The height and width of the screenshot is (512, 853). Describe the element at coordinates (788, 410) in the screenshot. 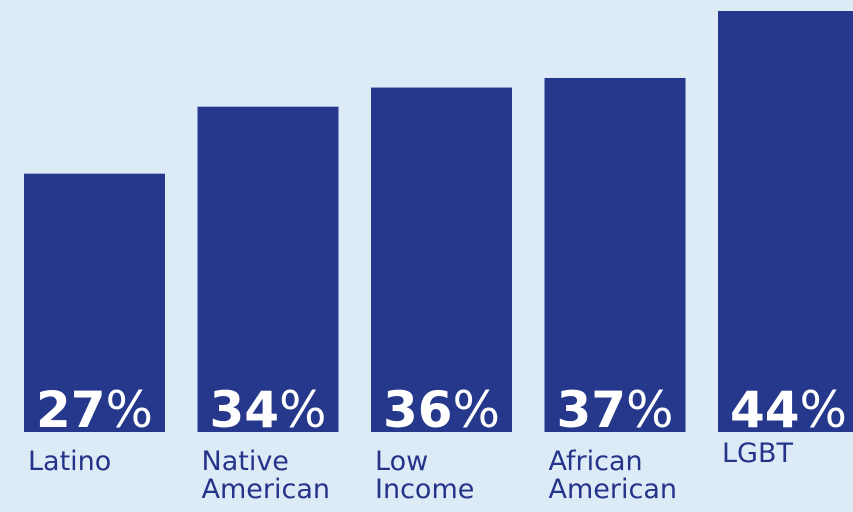

I see `data-label: 44%` at that location.